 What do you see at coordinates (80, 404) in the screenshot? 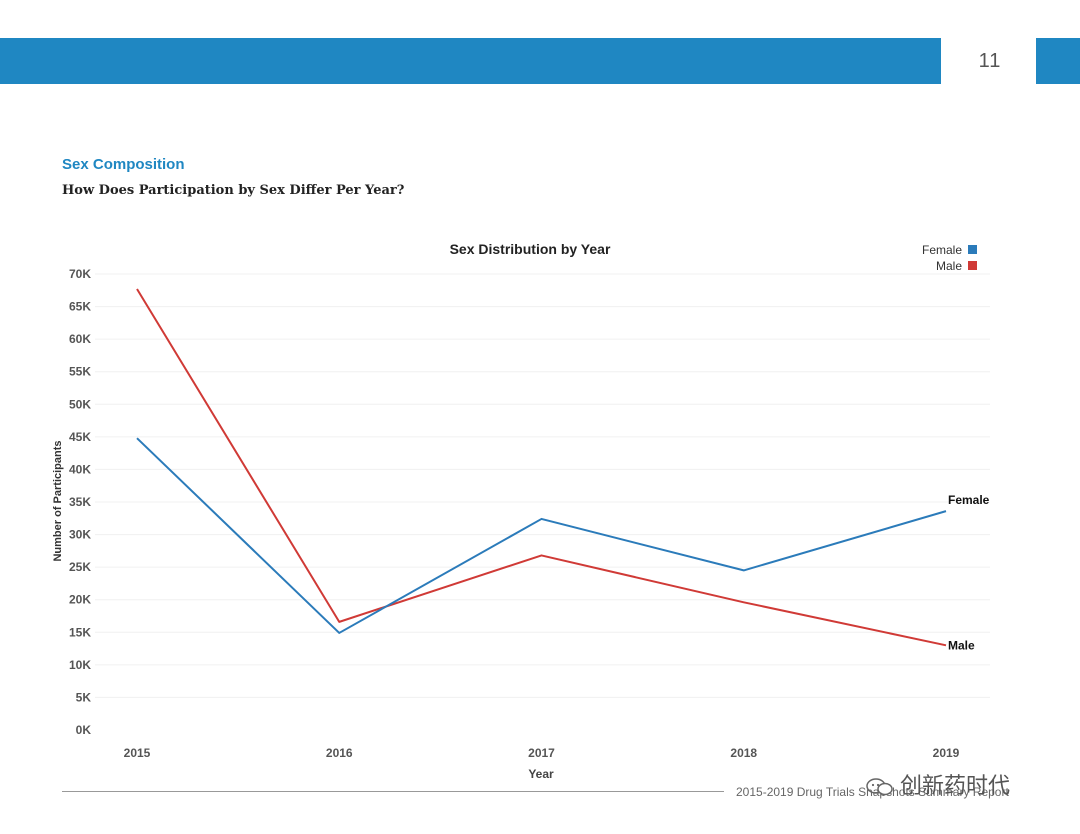
I see `y-tick-label: 50K` at bounding box center [80, 404].